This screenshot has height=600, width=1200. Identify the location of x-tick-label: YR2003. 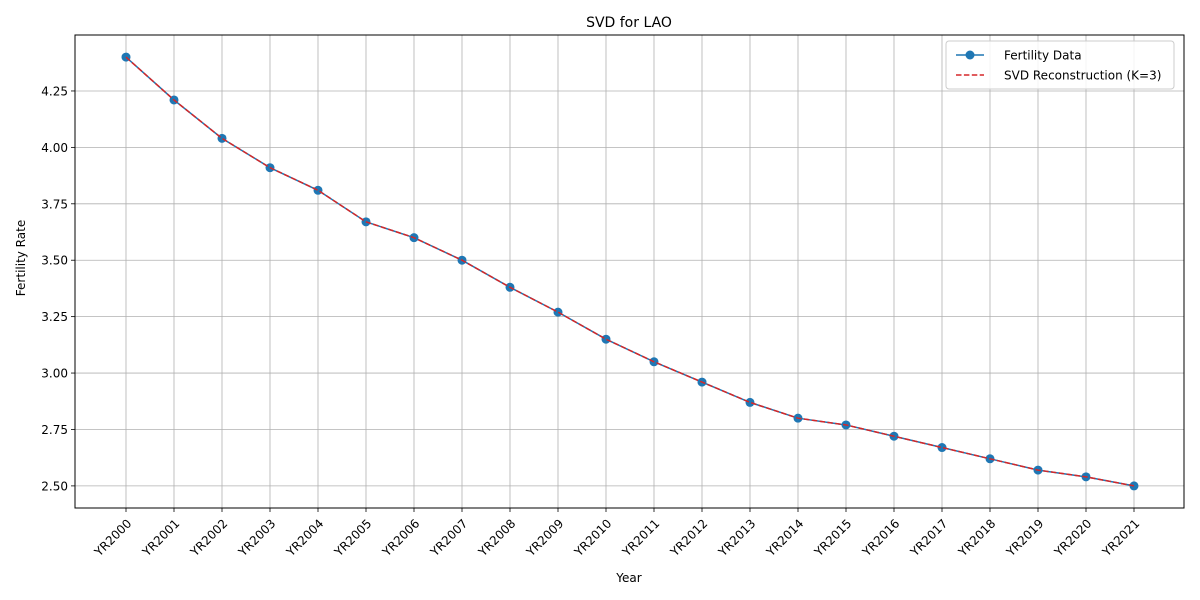
(256, 537).